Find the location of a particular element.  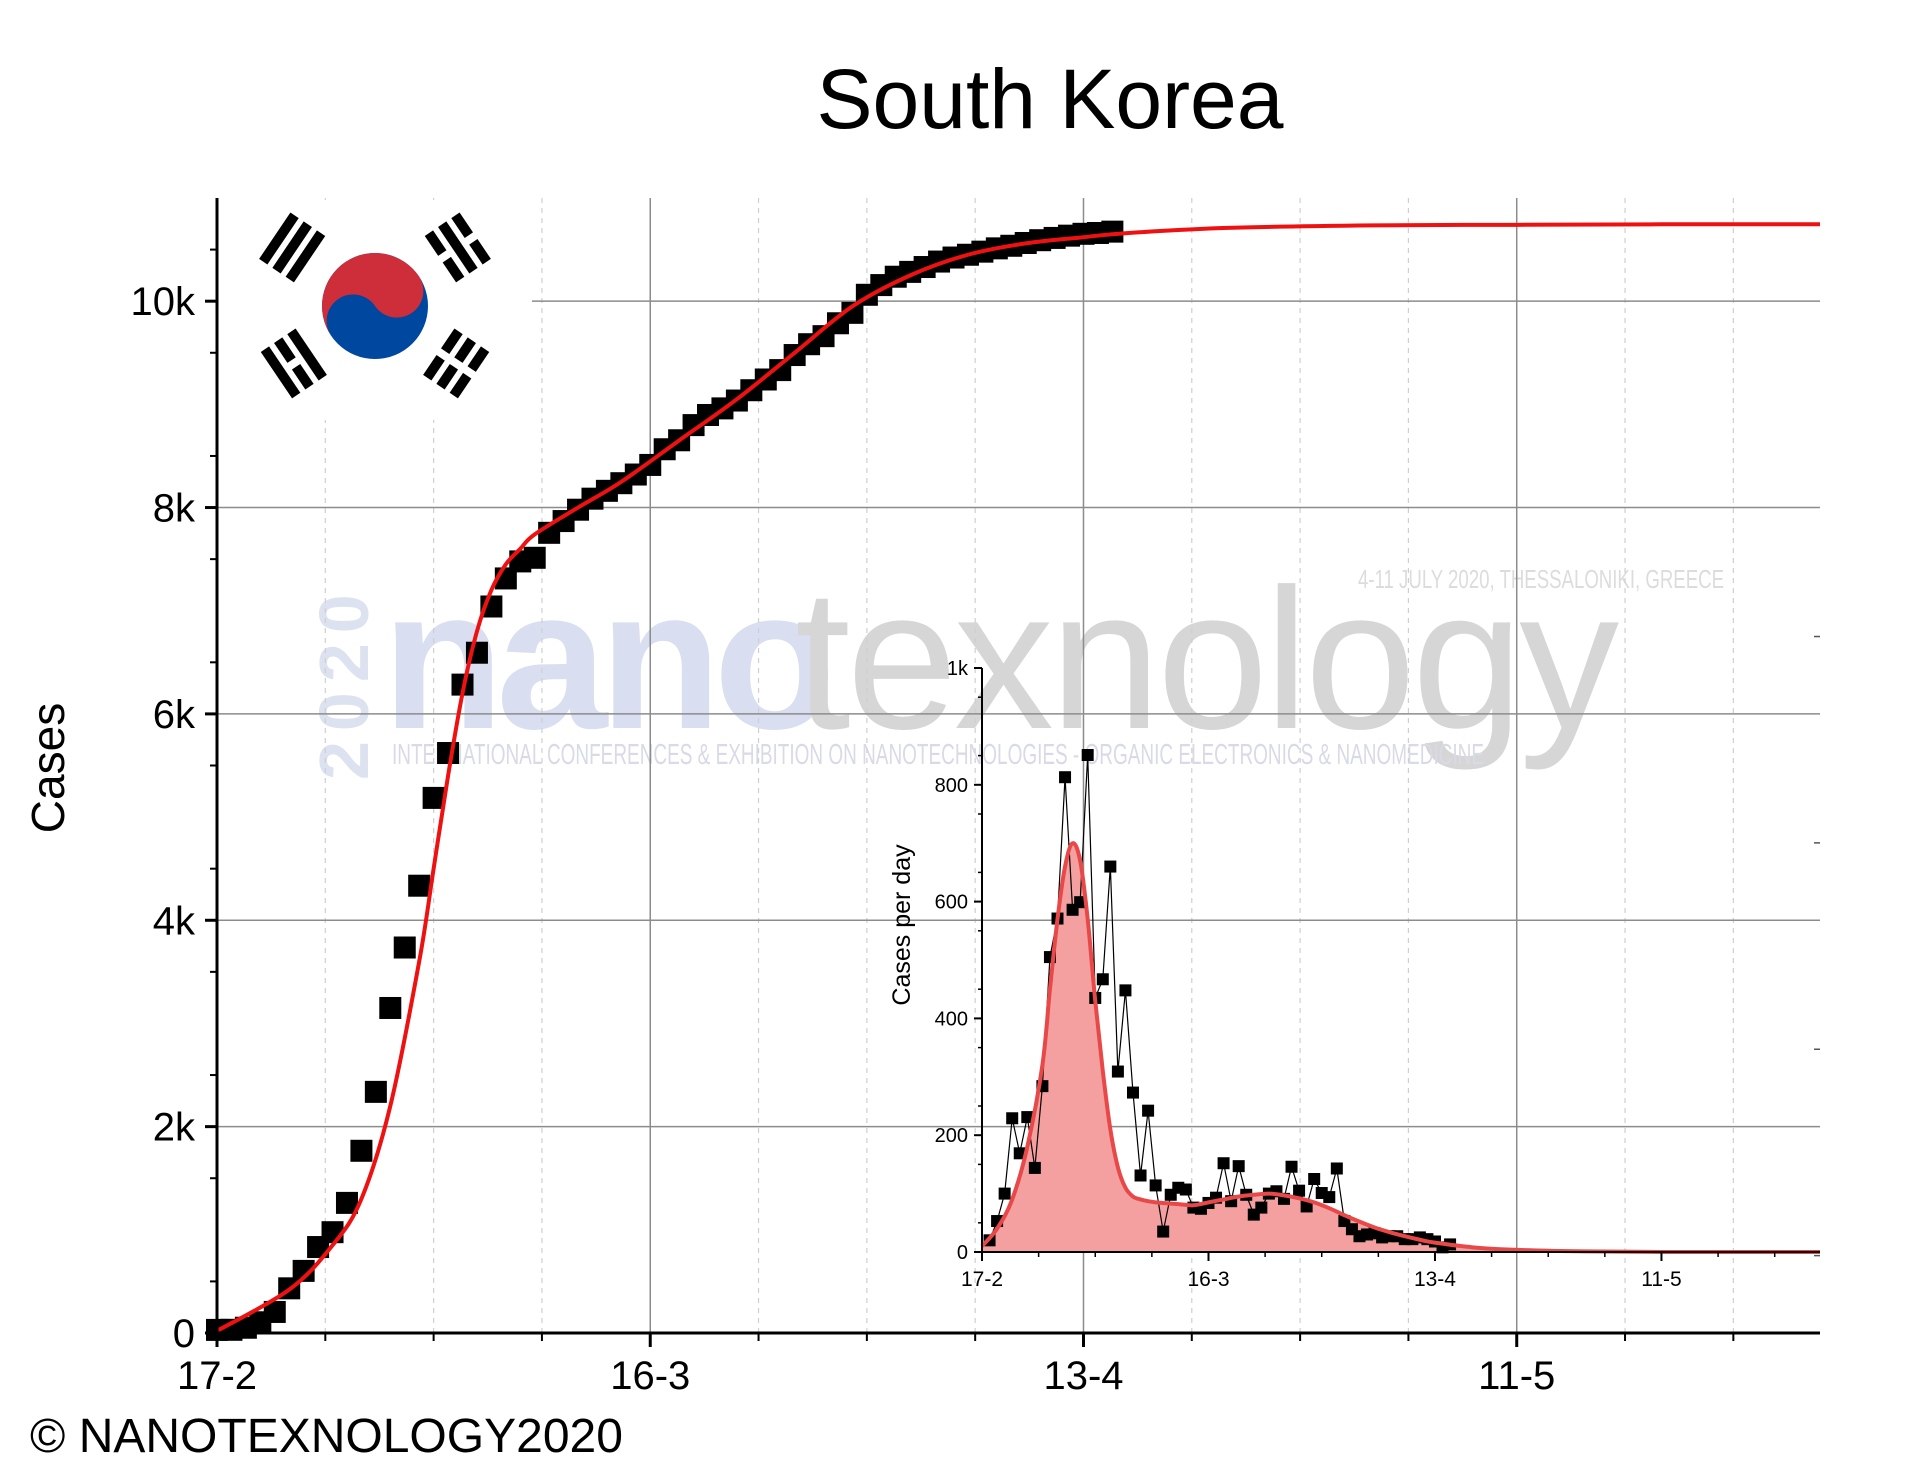

inset-y-tick-label: 1k is located at coordinates (958, 669).